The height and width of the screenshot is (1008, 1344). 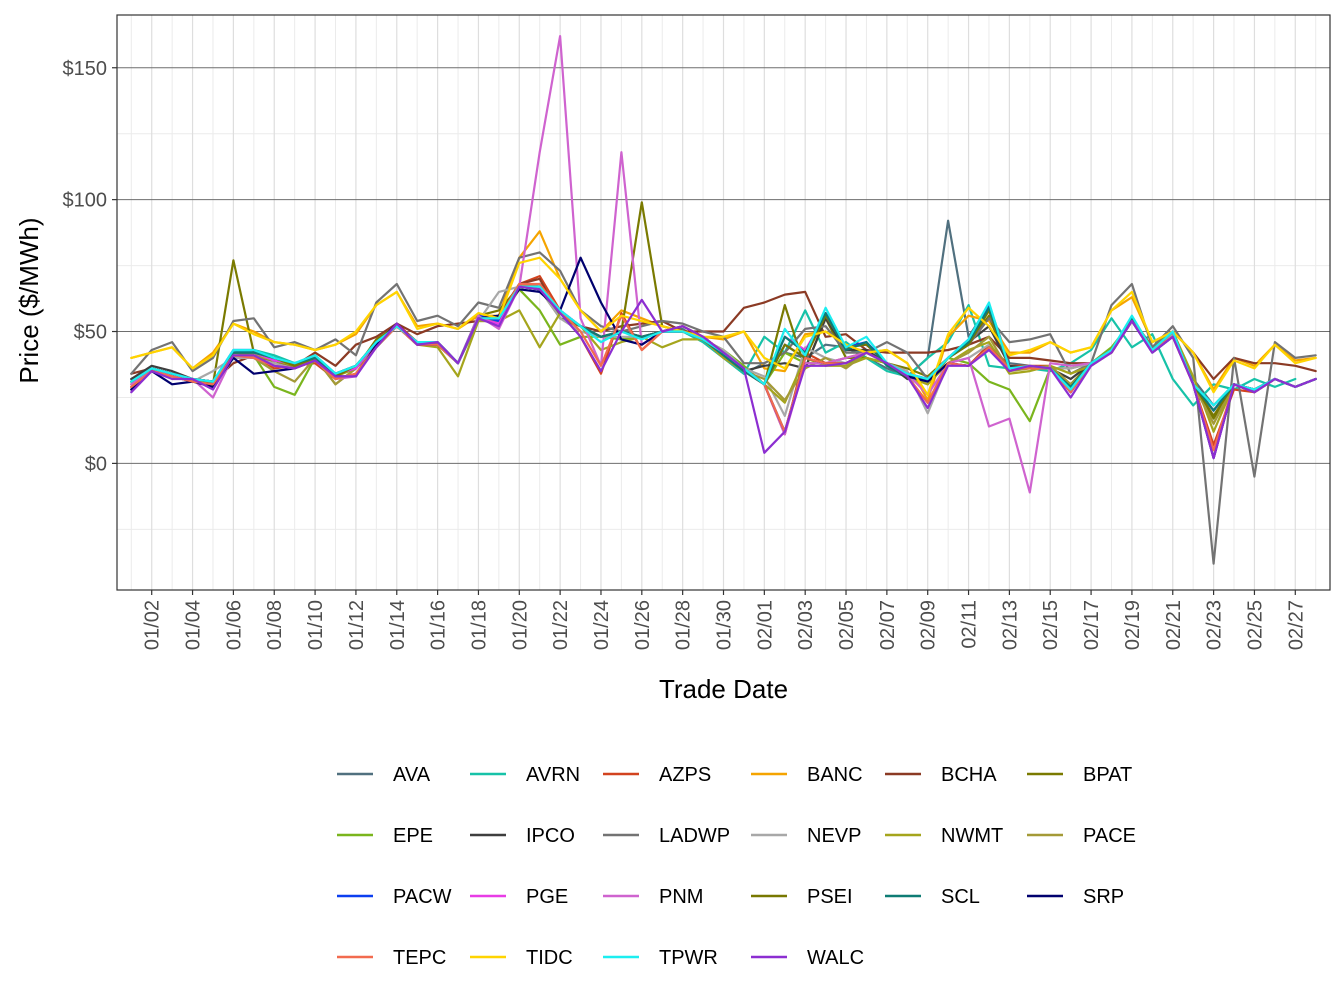 I want to click on legend-item-pnm: PNM, so click(x=653, y=897).